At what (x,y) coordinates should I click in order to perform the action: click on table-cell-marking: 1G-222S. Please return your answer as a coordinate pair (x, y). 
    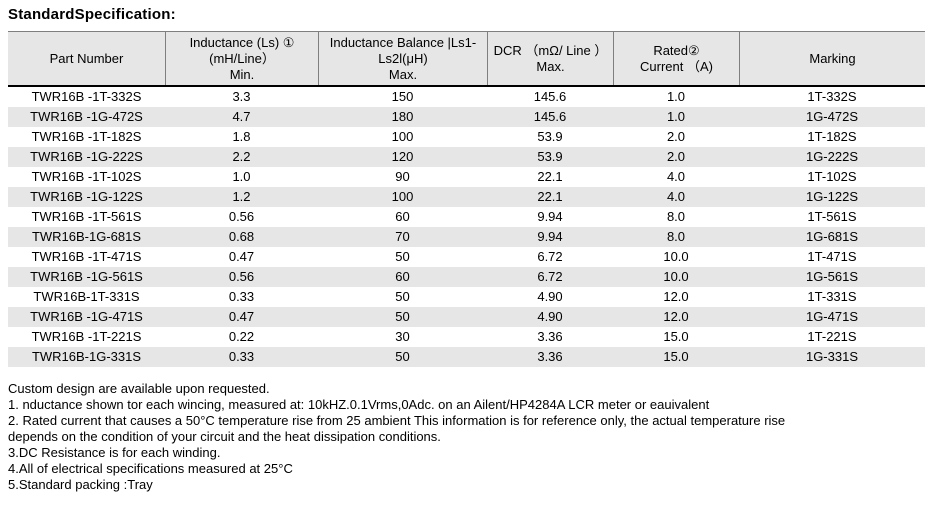
    Looking at the image, I should click on (832, 156).